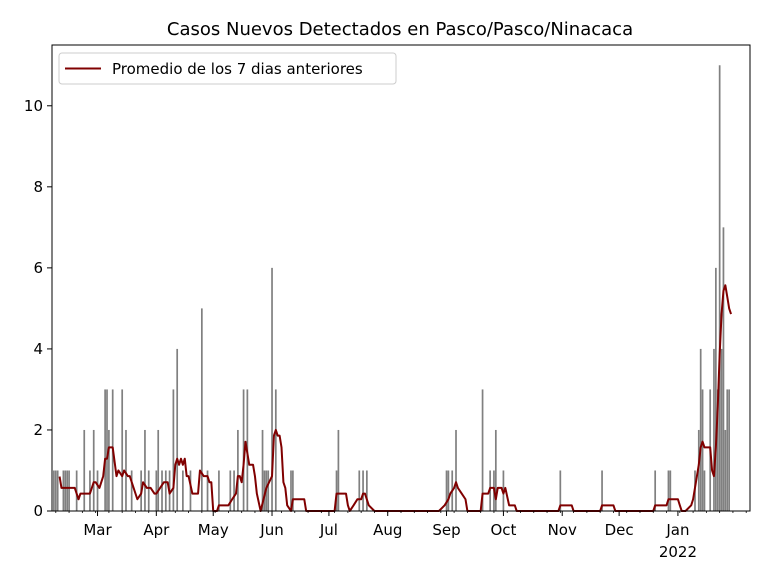 This screenshot has width=768, height=576. Describe the element at coordinates (38, 511) in the screenshot. I see `y-tick-label-0: 0` at that location.